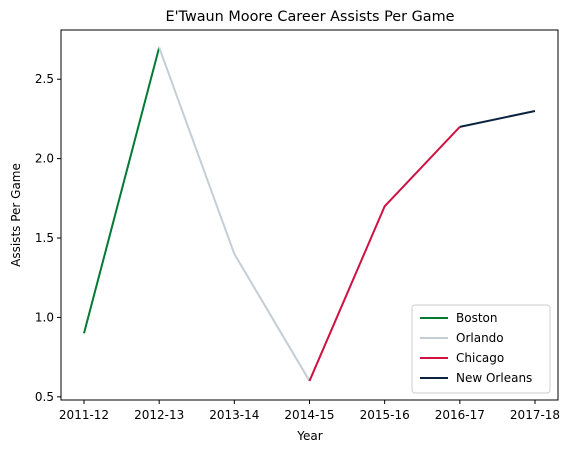 This screenshot has width=573, height=453. Describe the element at coordinates (159, 415) in the screenshot. I see `x-tick-label: 2012-13` at that location.